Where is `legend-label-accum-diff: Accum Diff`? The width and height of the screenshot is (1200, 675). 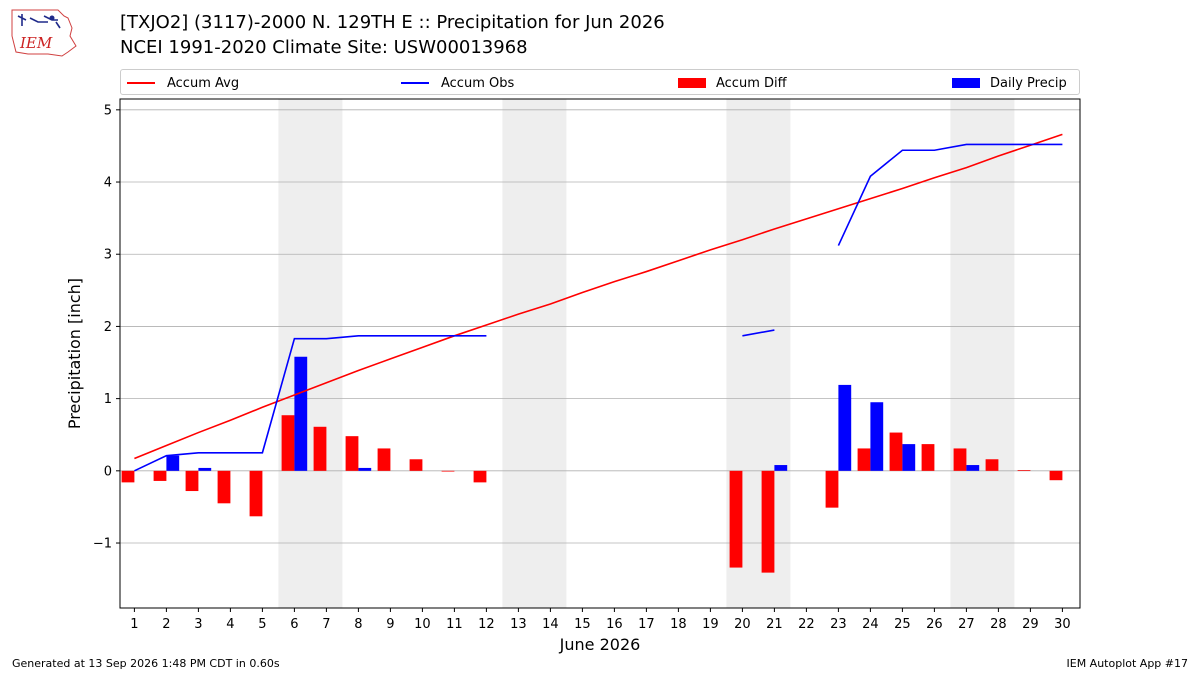 legend-label-accum-diff: Accum Diff is located at coordinates (751, 83).